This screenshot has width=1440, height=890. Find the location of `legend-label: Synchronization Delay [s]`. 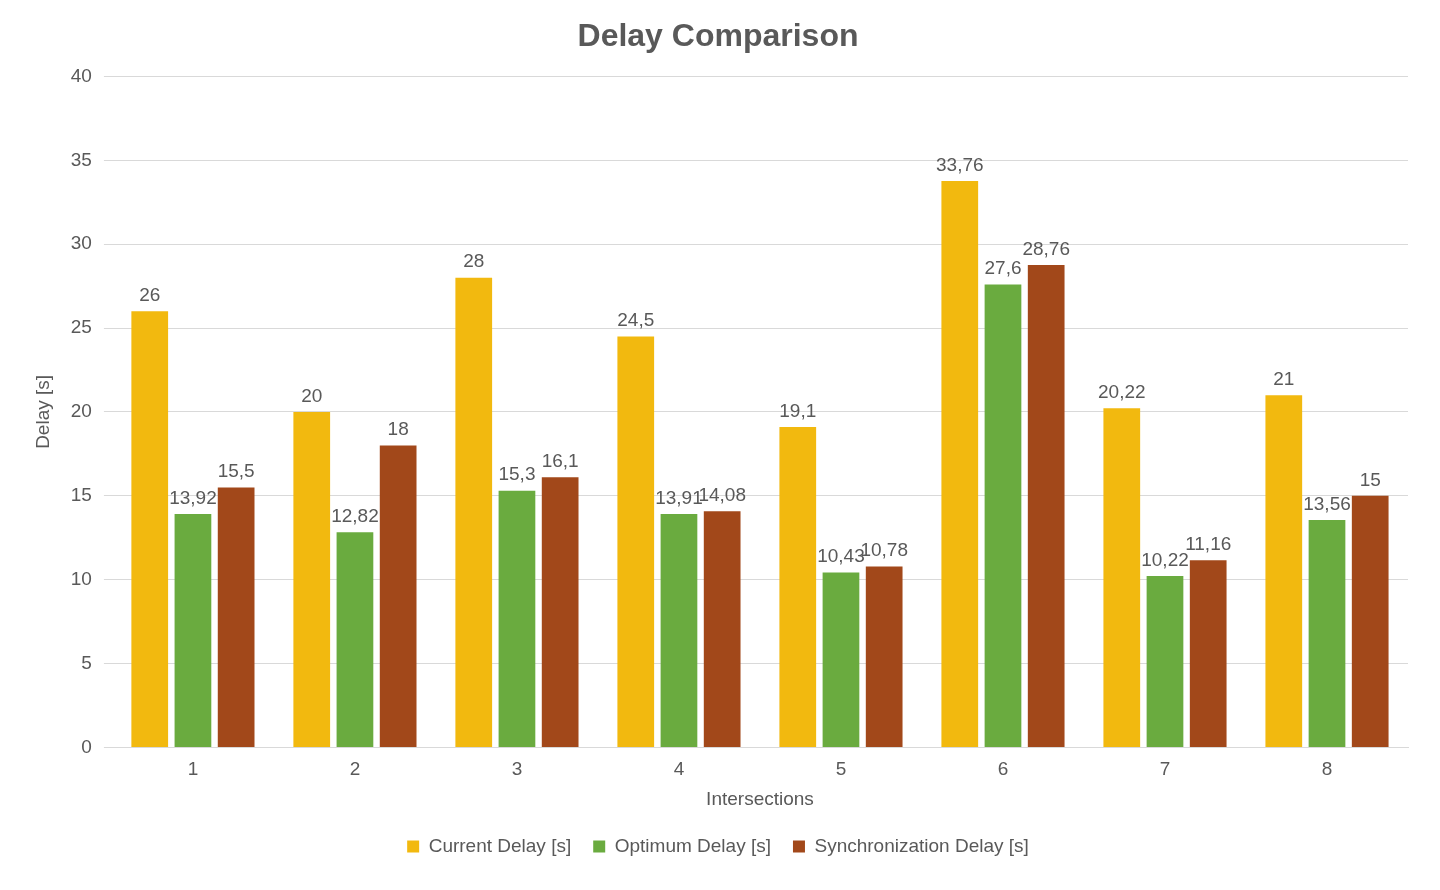

legend-label: Synchronization Delay [s] is located at coordinates (921, 845).